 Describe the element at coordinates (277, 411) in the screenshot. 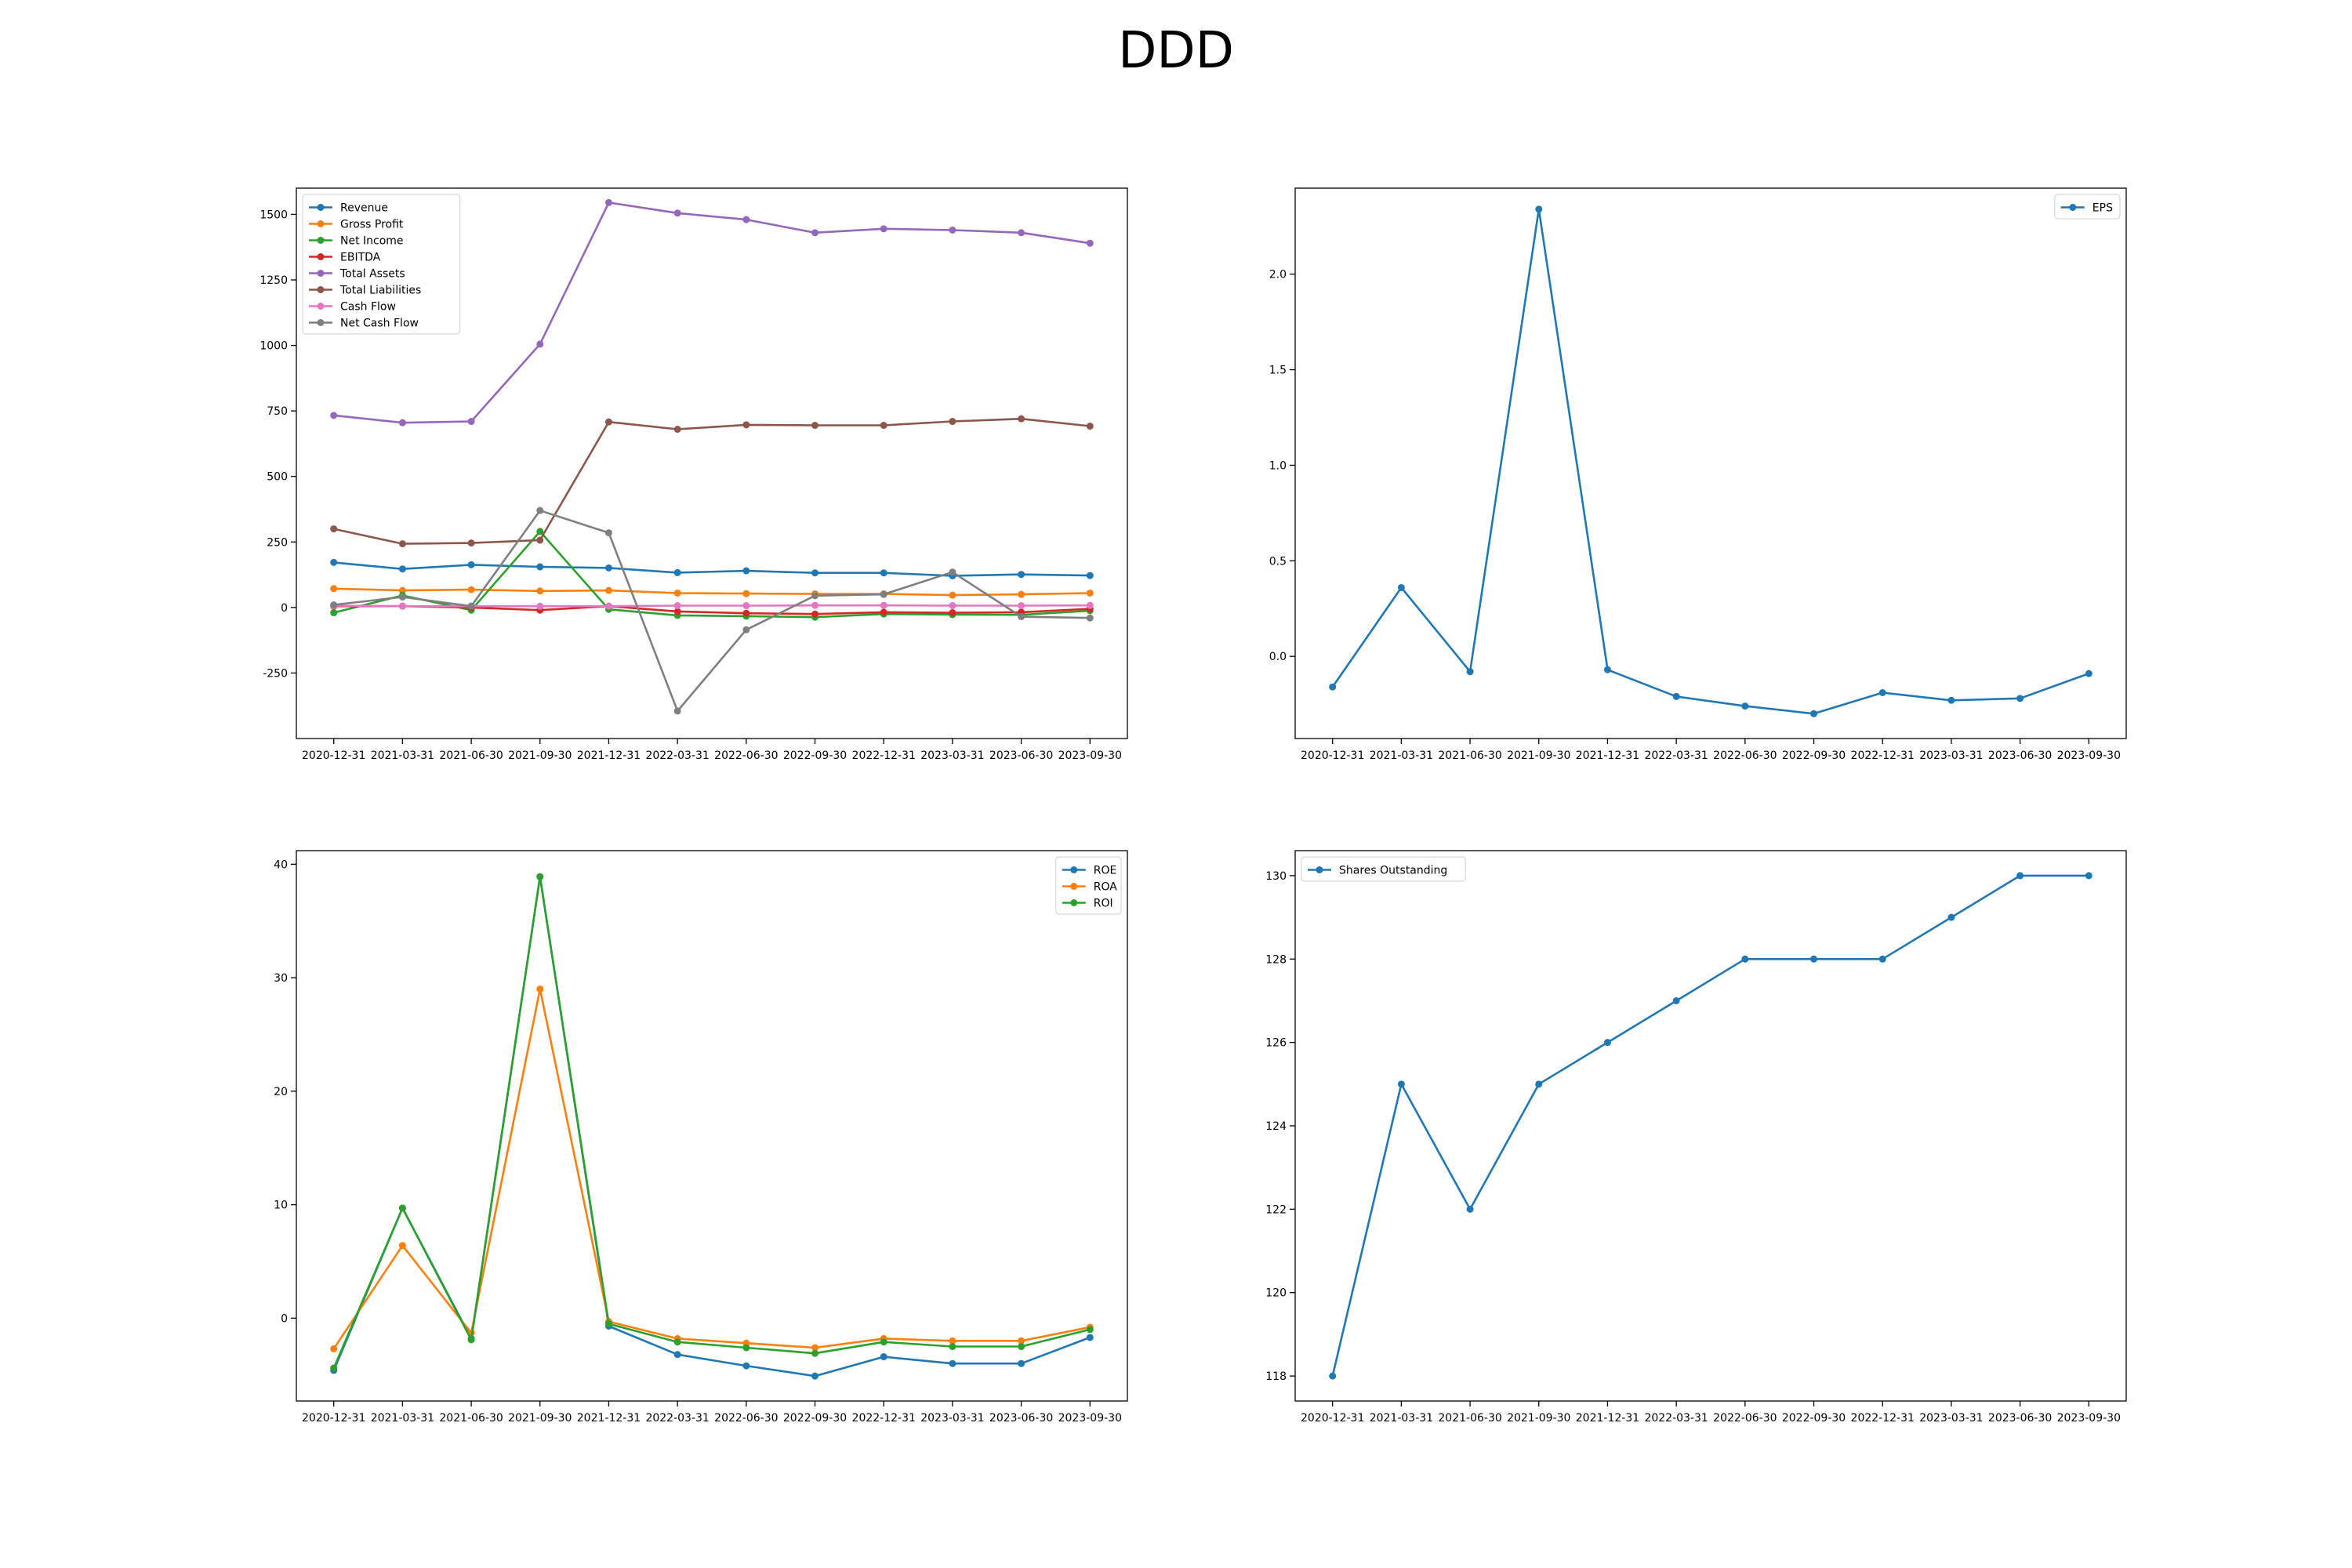

I see `y-tick-label: 750` at that location.